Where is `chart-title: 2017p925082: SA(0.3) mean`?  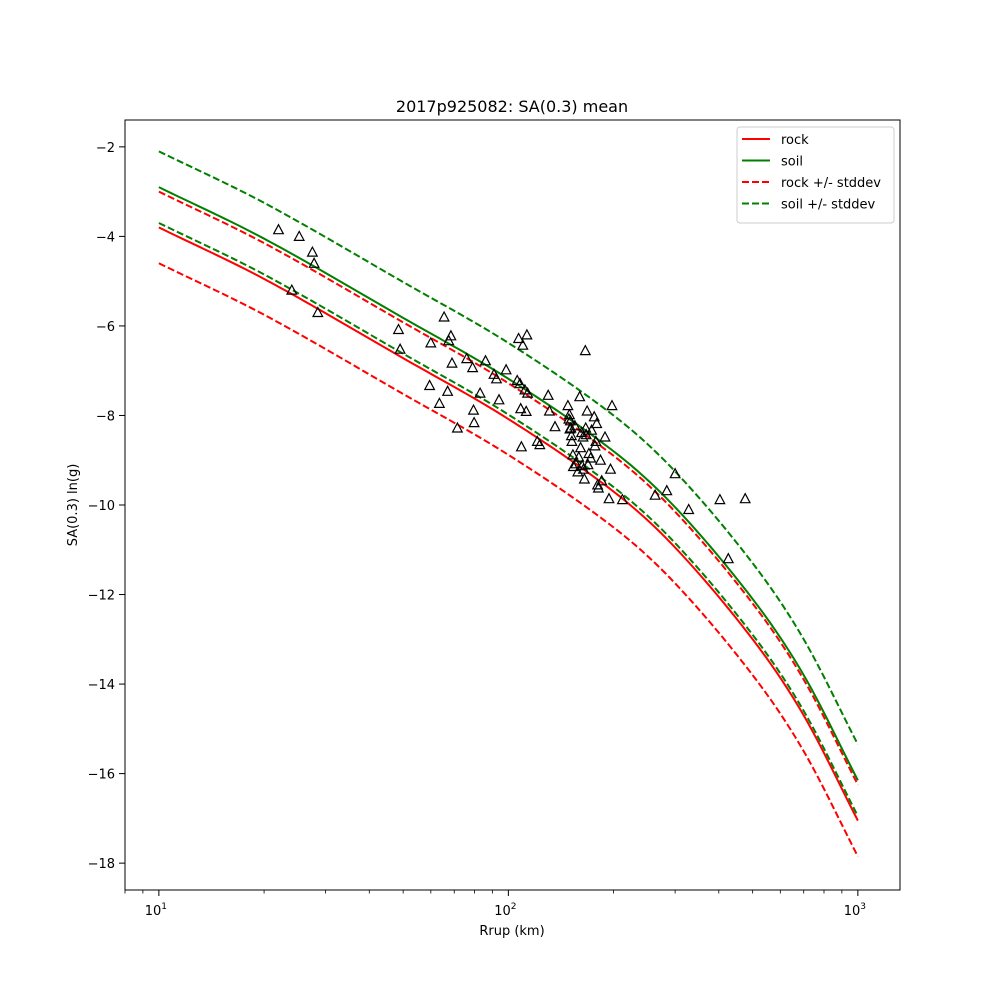 chart-title: 2017p925082: SA(0.3) mean is located at coordinates (512, 106).